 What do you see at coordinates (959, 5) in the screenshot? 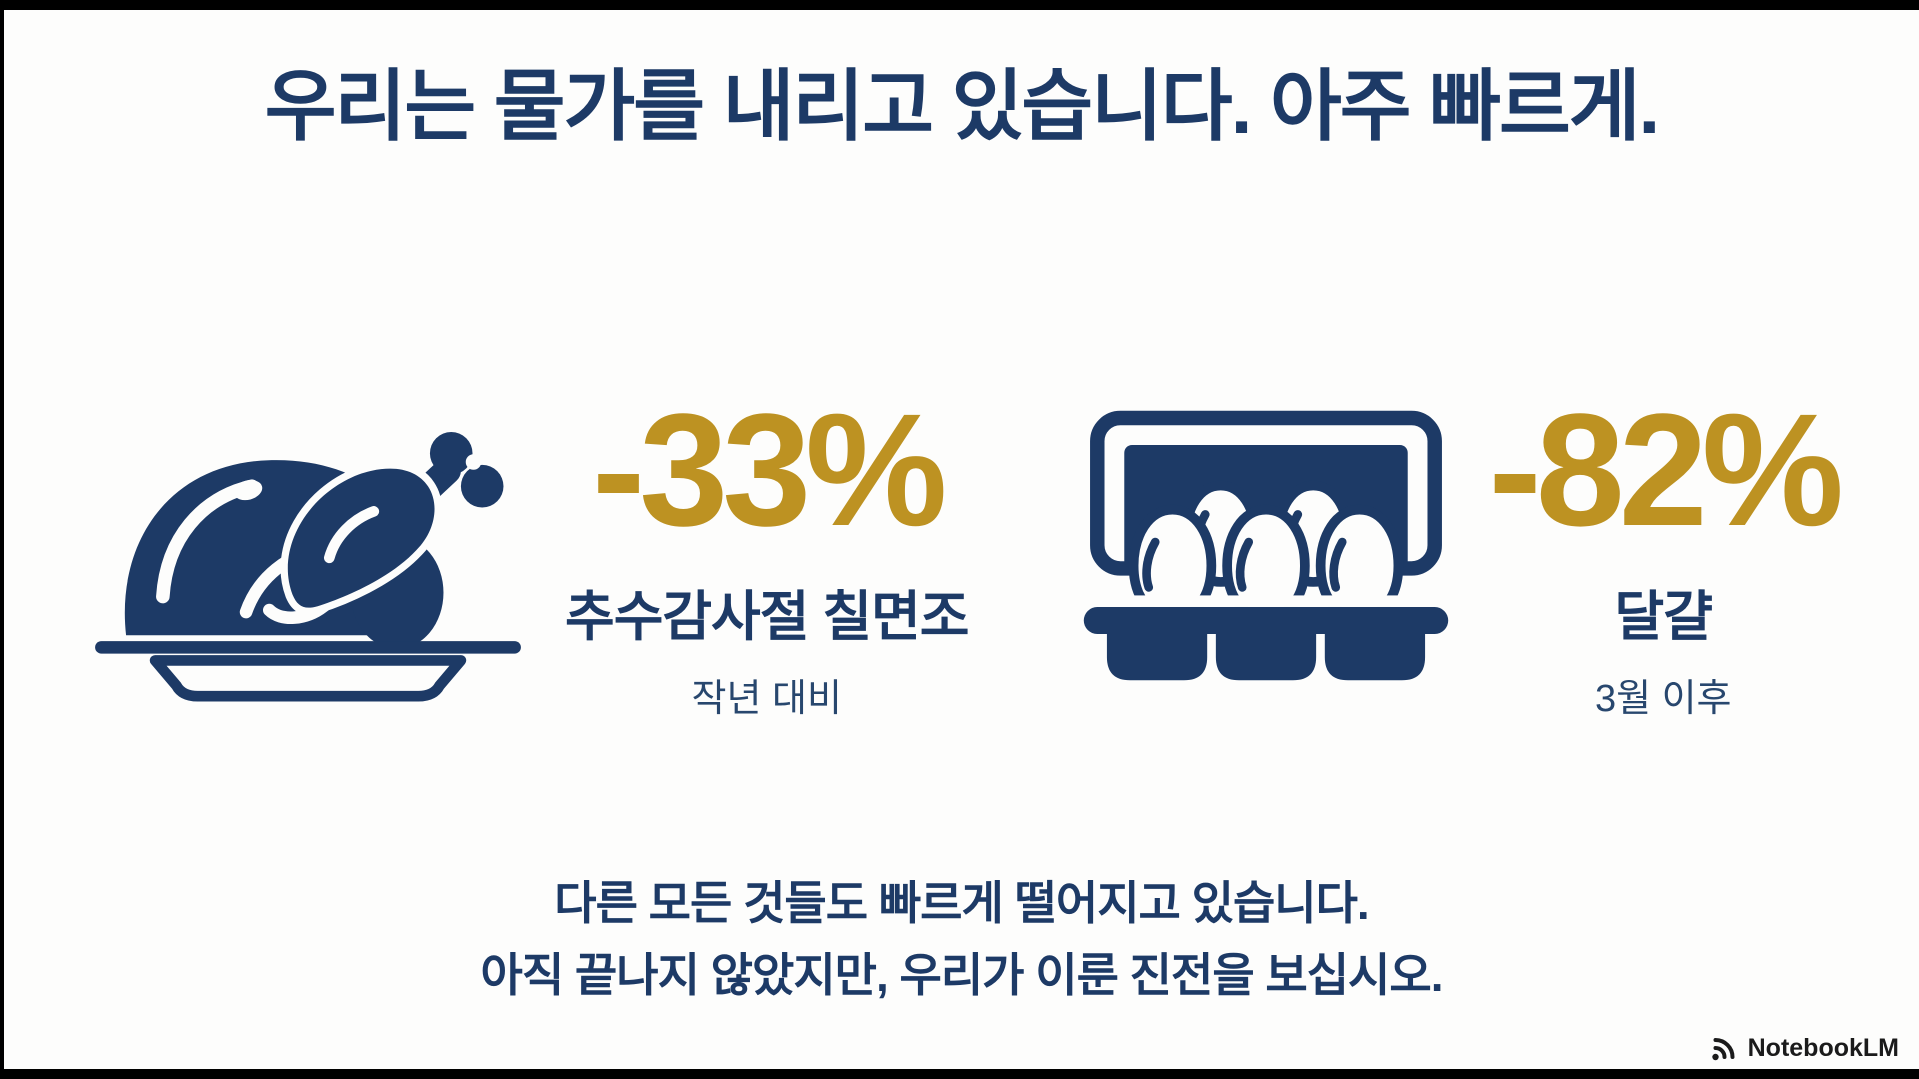
I see `letterbox-bar-top` at bounding box center [959, 5].